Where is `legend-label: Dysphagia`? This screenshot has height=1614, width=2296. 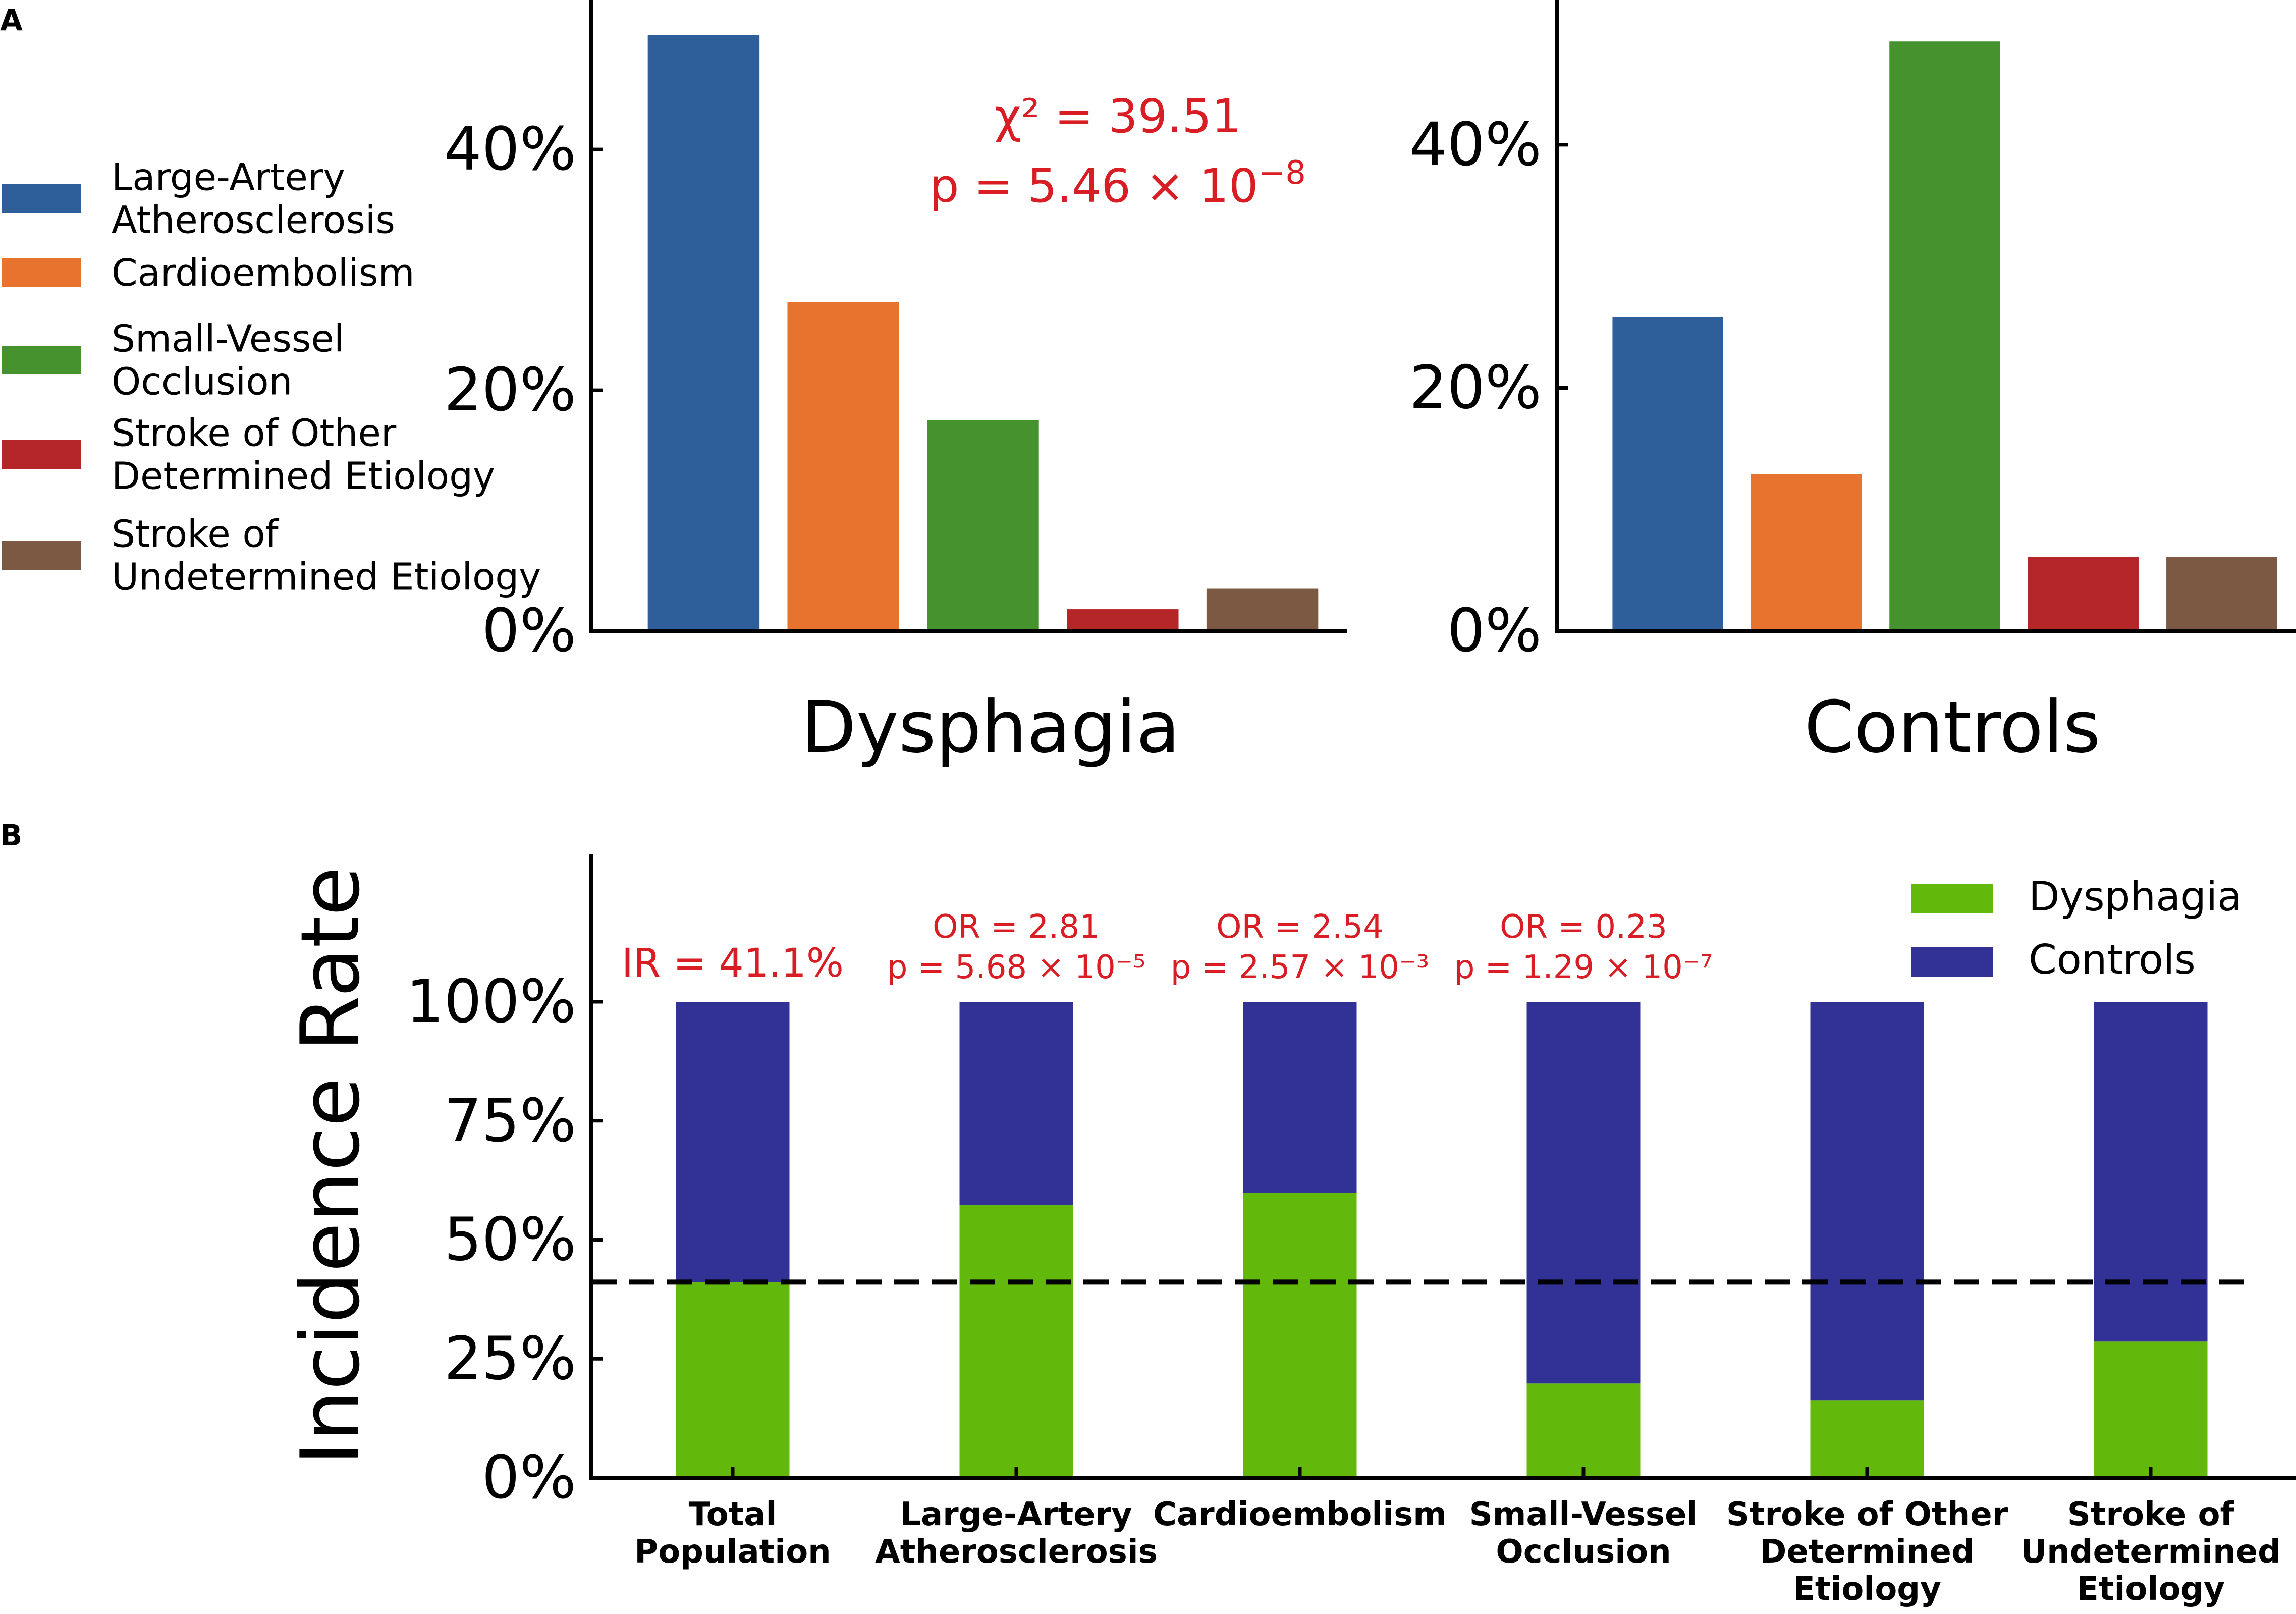 legend-label: Dysphagia is located at coordinates (2135, 897).